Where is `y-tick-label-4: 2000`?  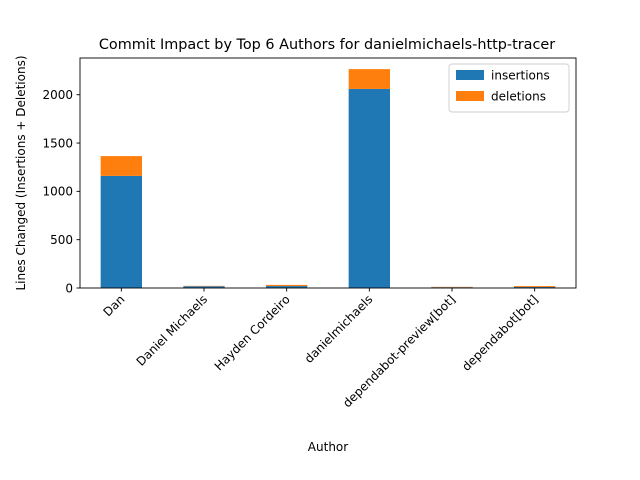
y-tick-label-4: 2000 is located at coordinates (57, 95).